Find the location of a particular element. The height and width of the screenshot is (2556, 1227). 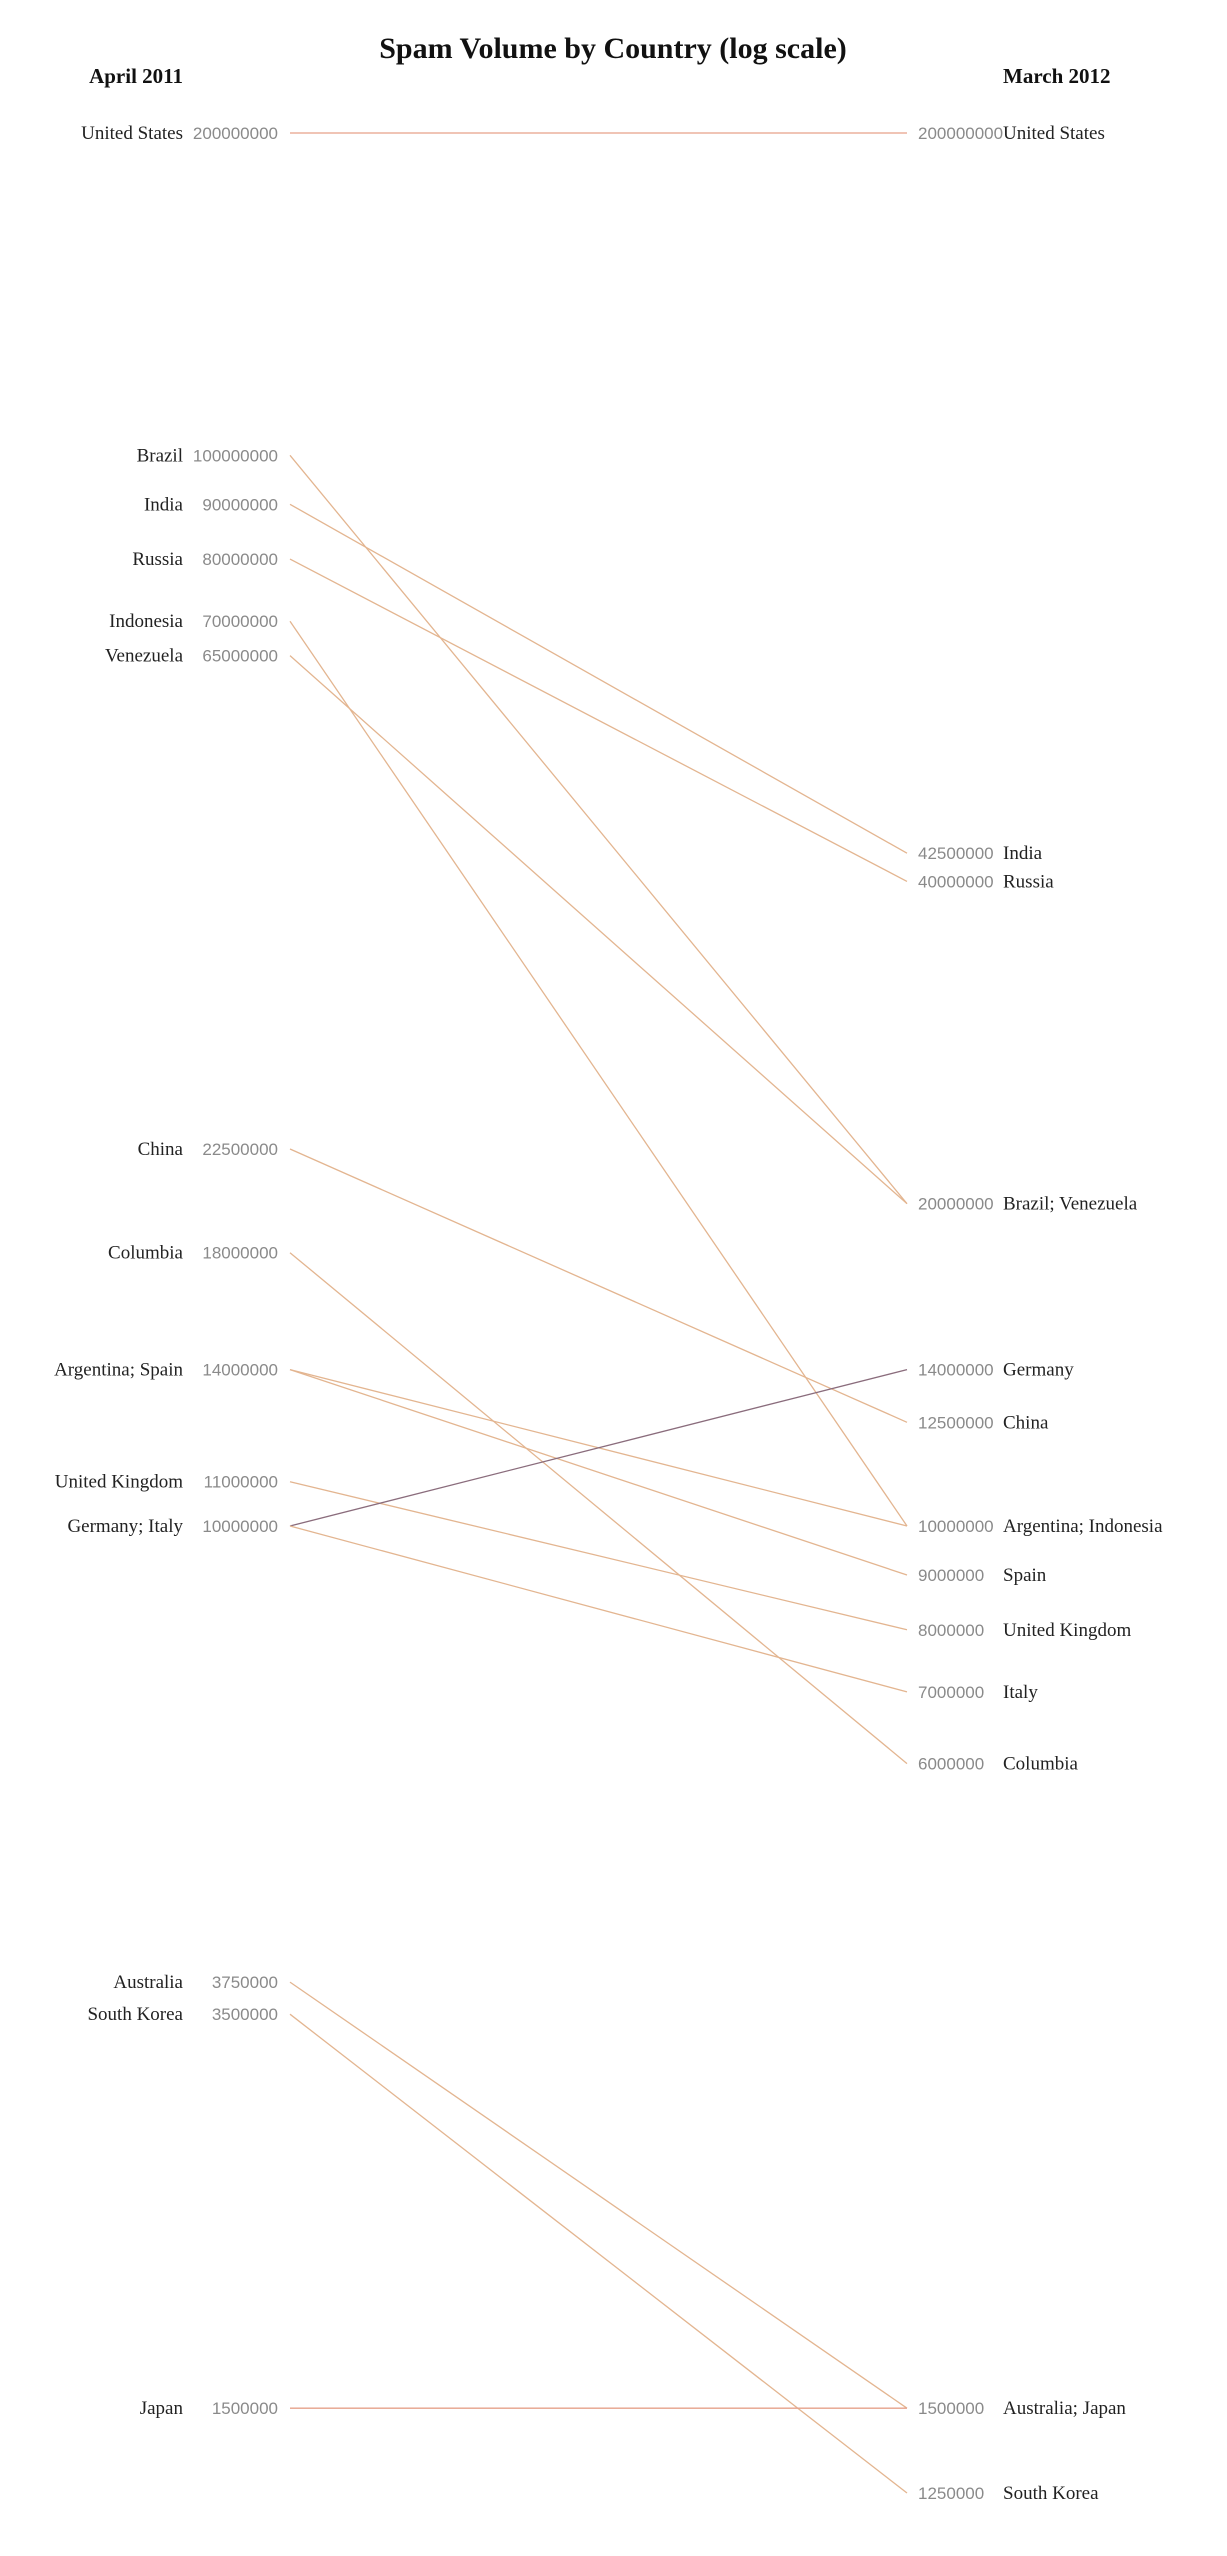

slope-line-germany is located at coordinates (598, 1447).